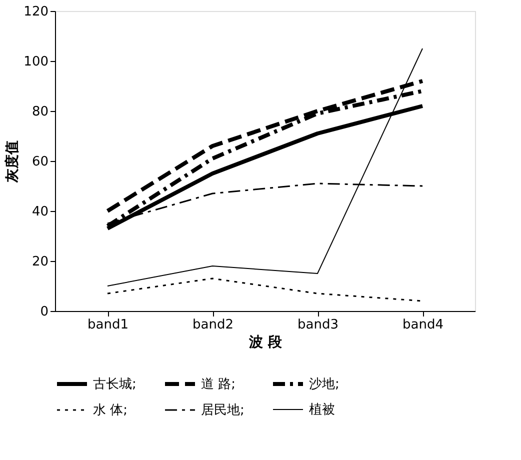 The height and width of the screenshot is (460, 521). Describe the element at coordinates (322, 410) in the screenshot. I see `legend-label: 植被` at that location.